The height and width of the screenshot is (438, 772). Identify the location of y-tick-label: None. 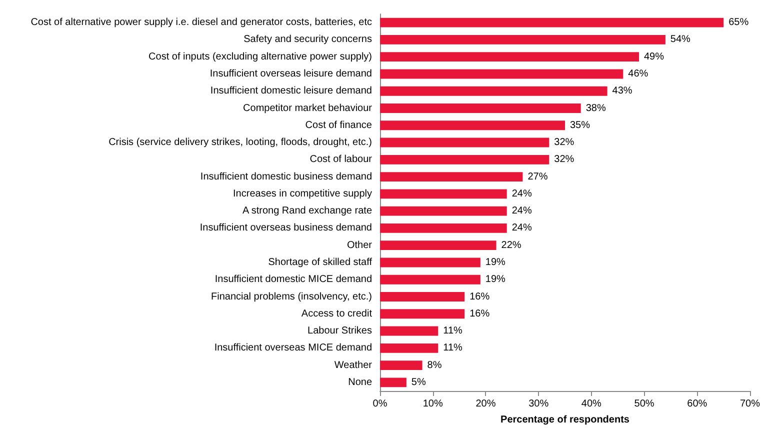
(360, 382).